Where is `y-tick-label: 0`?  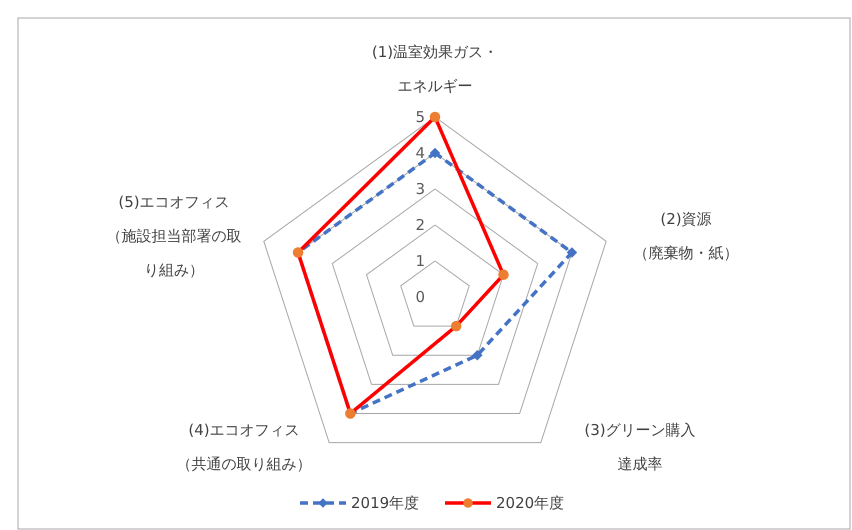
y-tick-label: 0 is located at coordinates (420, 297).